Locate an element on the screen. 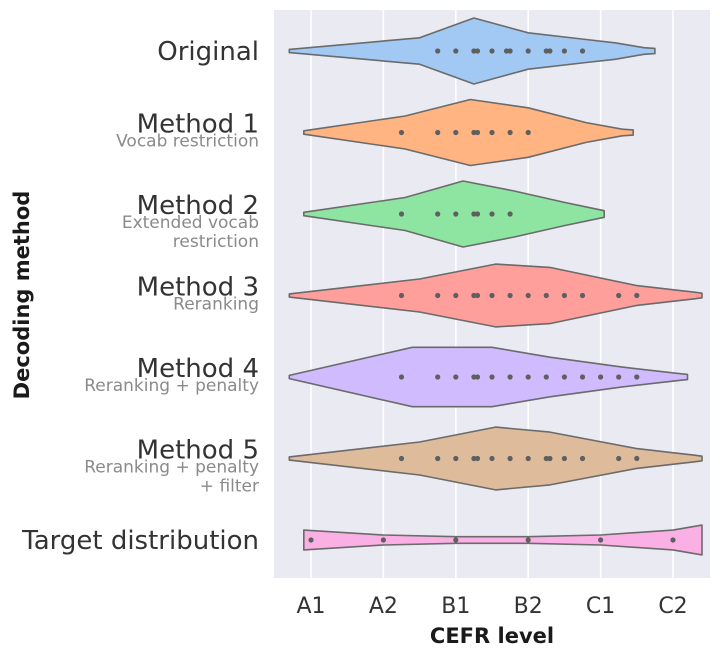  x-tick-c2: C2 is located at coordinates (672, 606).